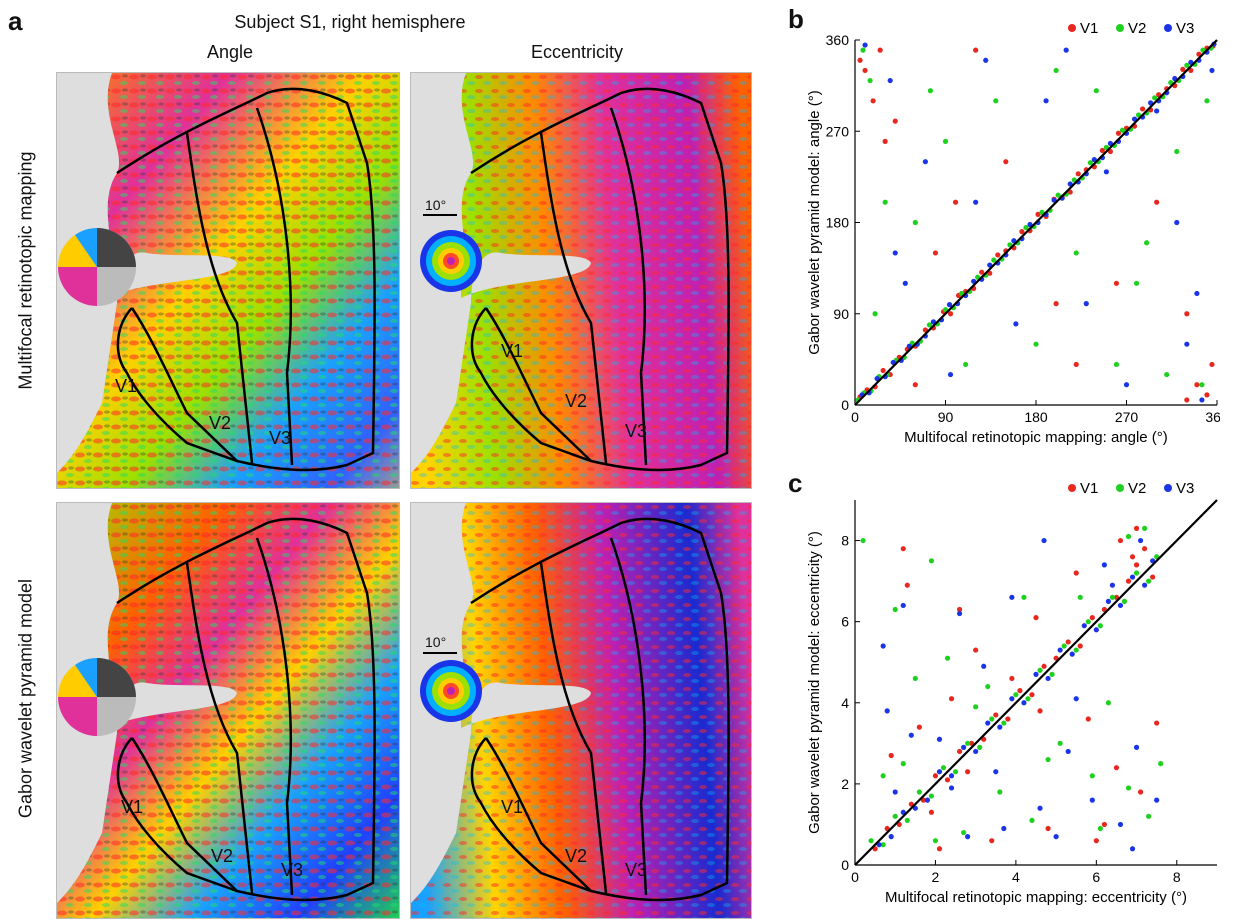 The width and height of the screenshot is (1242, 920). Describe the element at coordinates (350, 22) in the screenshot. I see `panel-a-title: Subject S1, right hemisphere` at that location.